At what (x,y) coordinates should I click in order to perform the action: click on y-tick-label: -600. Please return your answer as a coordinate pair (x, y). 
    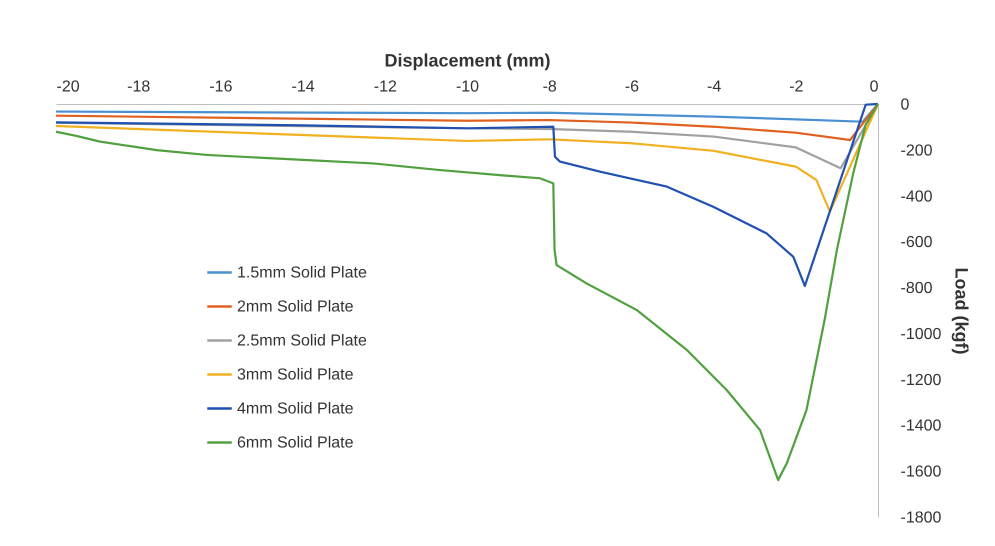
    Looking at the image, I should click on (916, 243).